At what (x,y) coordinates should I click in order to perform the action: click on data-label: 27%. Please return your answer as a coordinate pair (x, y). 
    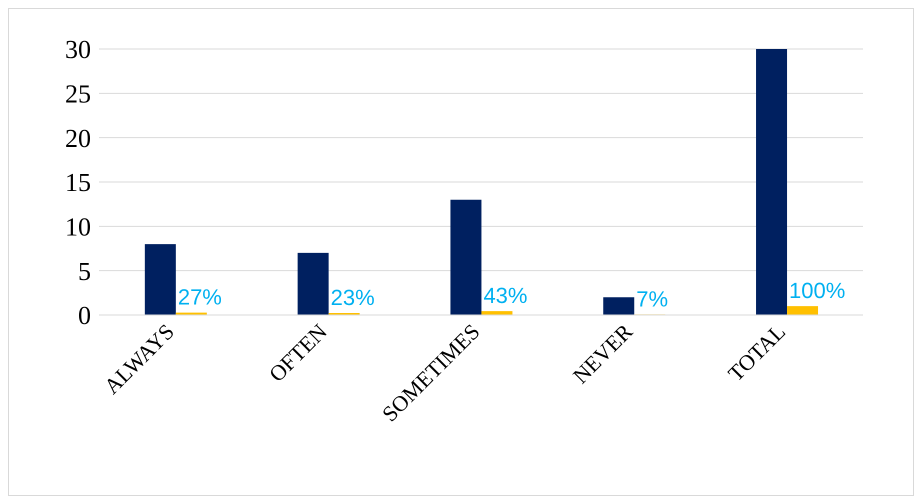
    Looking at the image, I should click on (200, 297).